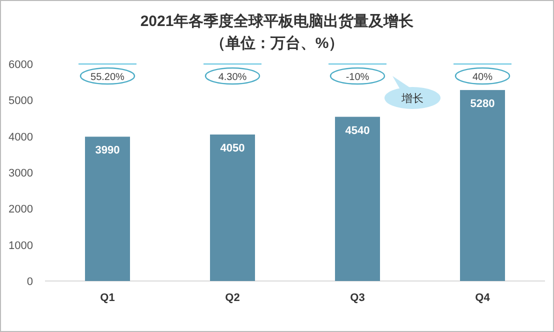 The height and width of the screenshot is (332, 554). What do you see at coordinates (107, 77) in the screenshot?
I see `annotation: 55.20%` at bounding box center [107, 77].